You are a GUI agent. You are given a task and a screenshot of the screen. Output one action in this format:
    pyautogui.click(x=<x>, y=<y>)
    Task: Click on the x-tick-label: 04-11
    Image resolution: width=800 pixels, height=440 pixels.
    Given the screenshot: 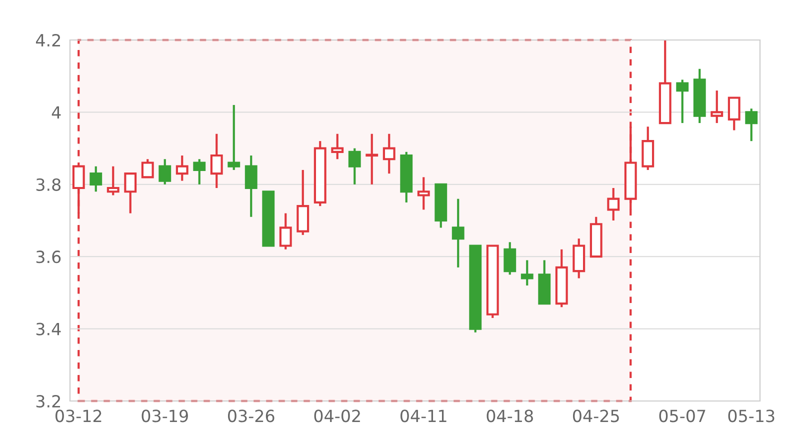 What is the action you would take?
    pyautogui.click(x=423, y=416)
    